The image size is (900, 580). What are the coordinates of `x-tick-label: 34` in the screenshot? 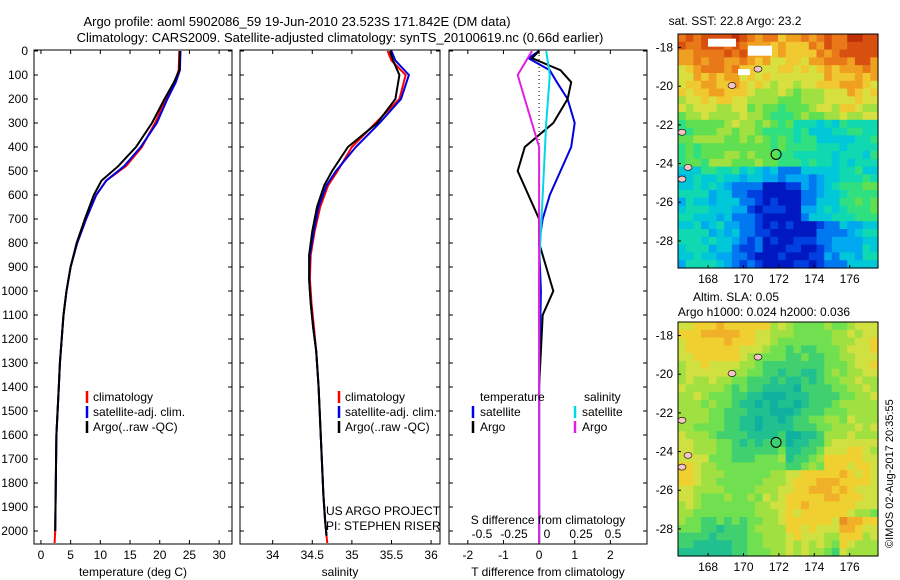 It's located at (273, 555).